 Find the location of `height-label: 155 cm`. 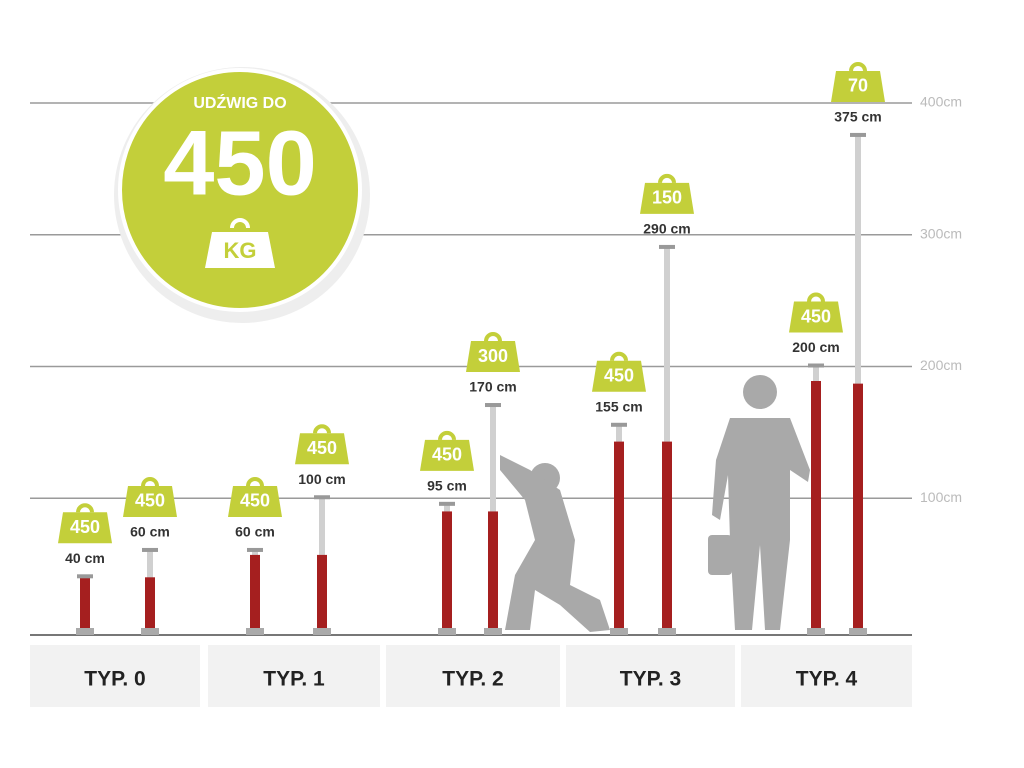

height-label: 155 cm is located at coordinates (618, 406).